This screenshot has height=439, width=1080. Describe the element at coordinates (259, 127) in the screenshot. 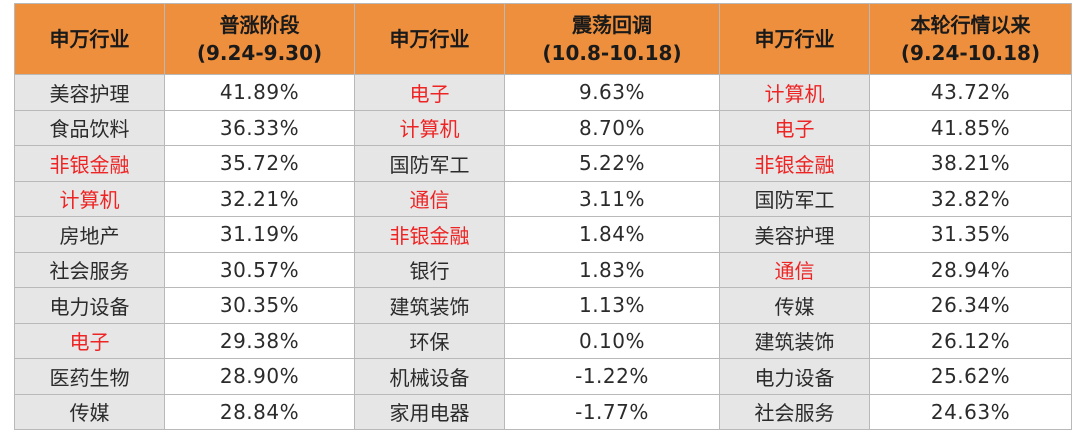

I see `change-value-cell: 36.33%` at that location.